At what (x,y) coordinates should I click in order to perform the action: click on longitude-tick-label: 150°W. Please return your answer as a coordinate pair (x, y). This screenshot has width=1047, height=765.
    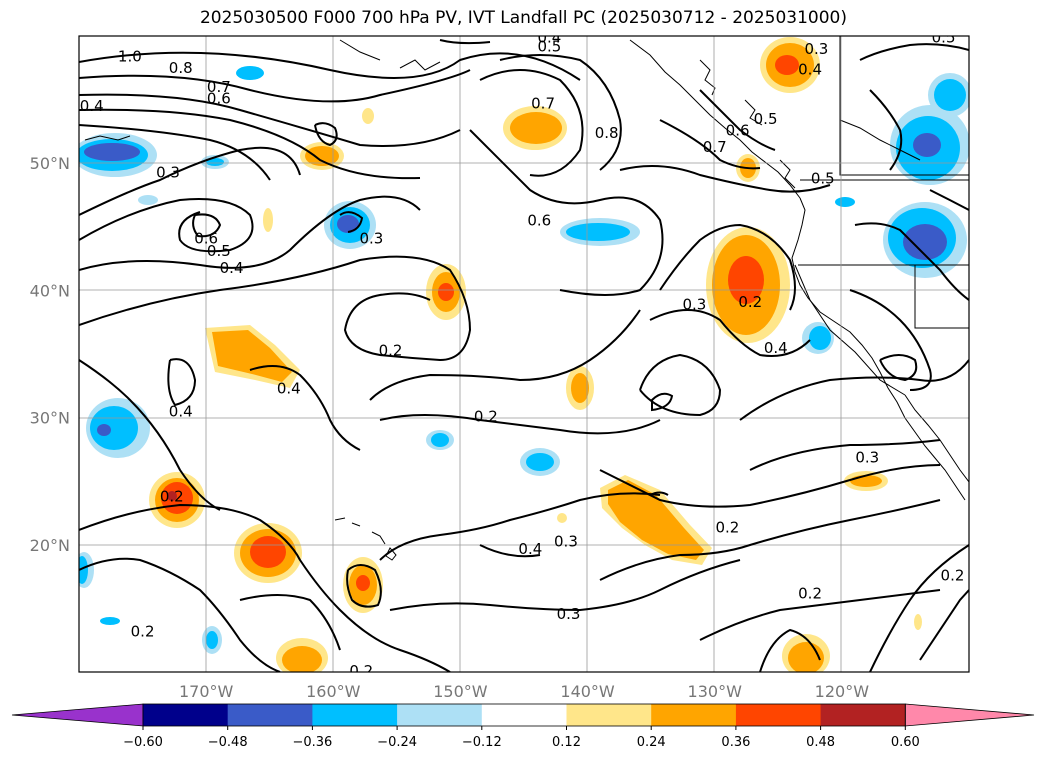
    Looking at the image, I should click on (460, 691).